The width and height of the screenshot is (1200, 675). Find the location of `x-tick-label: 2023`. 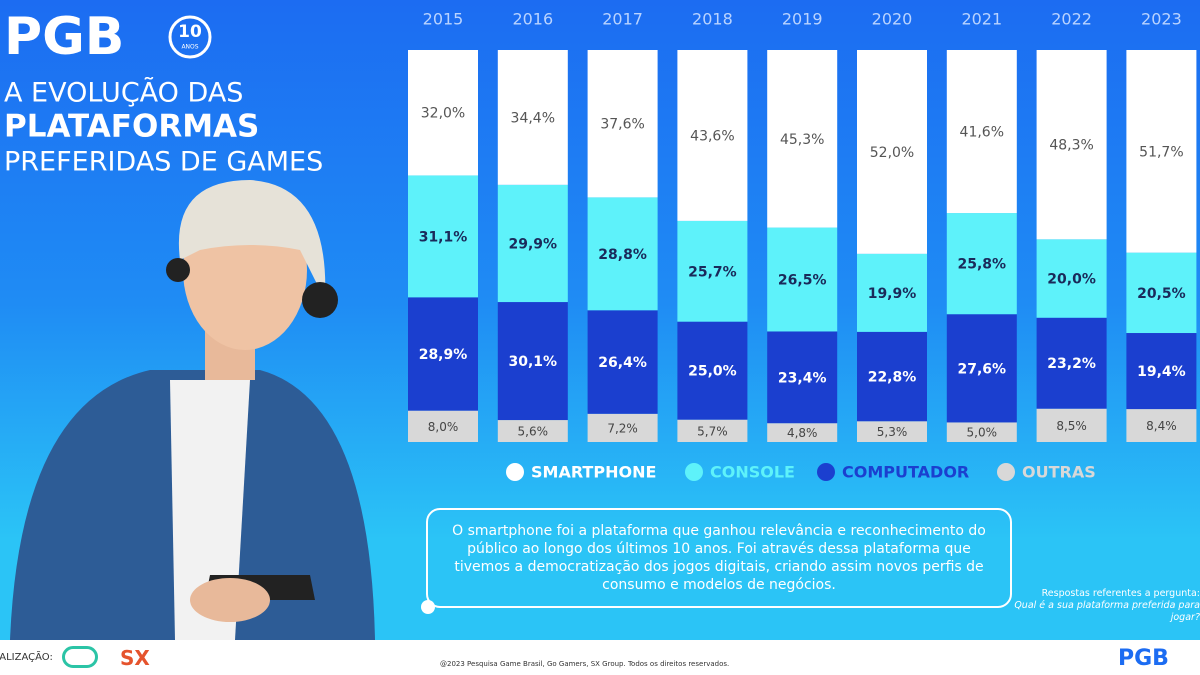

x-tick-label: 2023 is located at coordinates (1161, 19).